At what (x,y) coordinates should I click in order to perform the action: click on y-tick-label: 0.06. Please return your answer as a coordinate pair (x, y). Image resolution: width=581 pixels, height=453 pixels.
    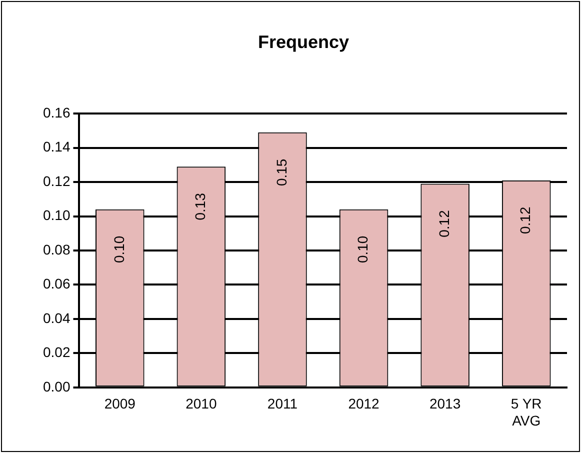
    Looking at the image, I should click on (56, 284).